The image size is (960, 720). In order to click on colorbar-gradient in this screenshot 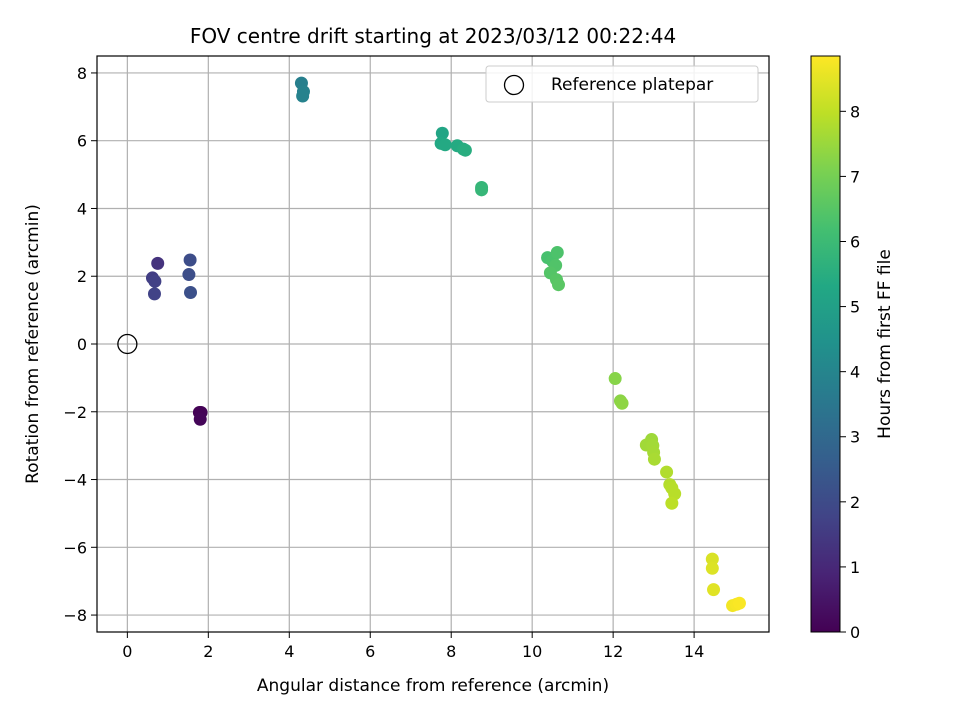, I will do `click(825, 344)`.